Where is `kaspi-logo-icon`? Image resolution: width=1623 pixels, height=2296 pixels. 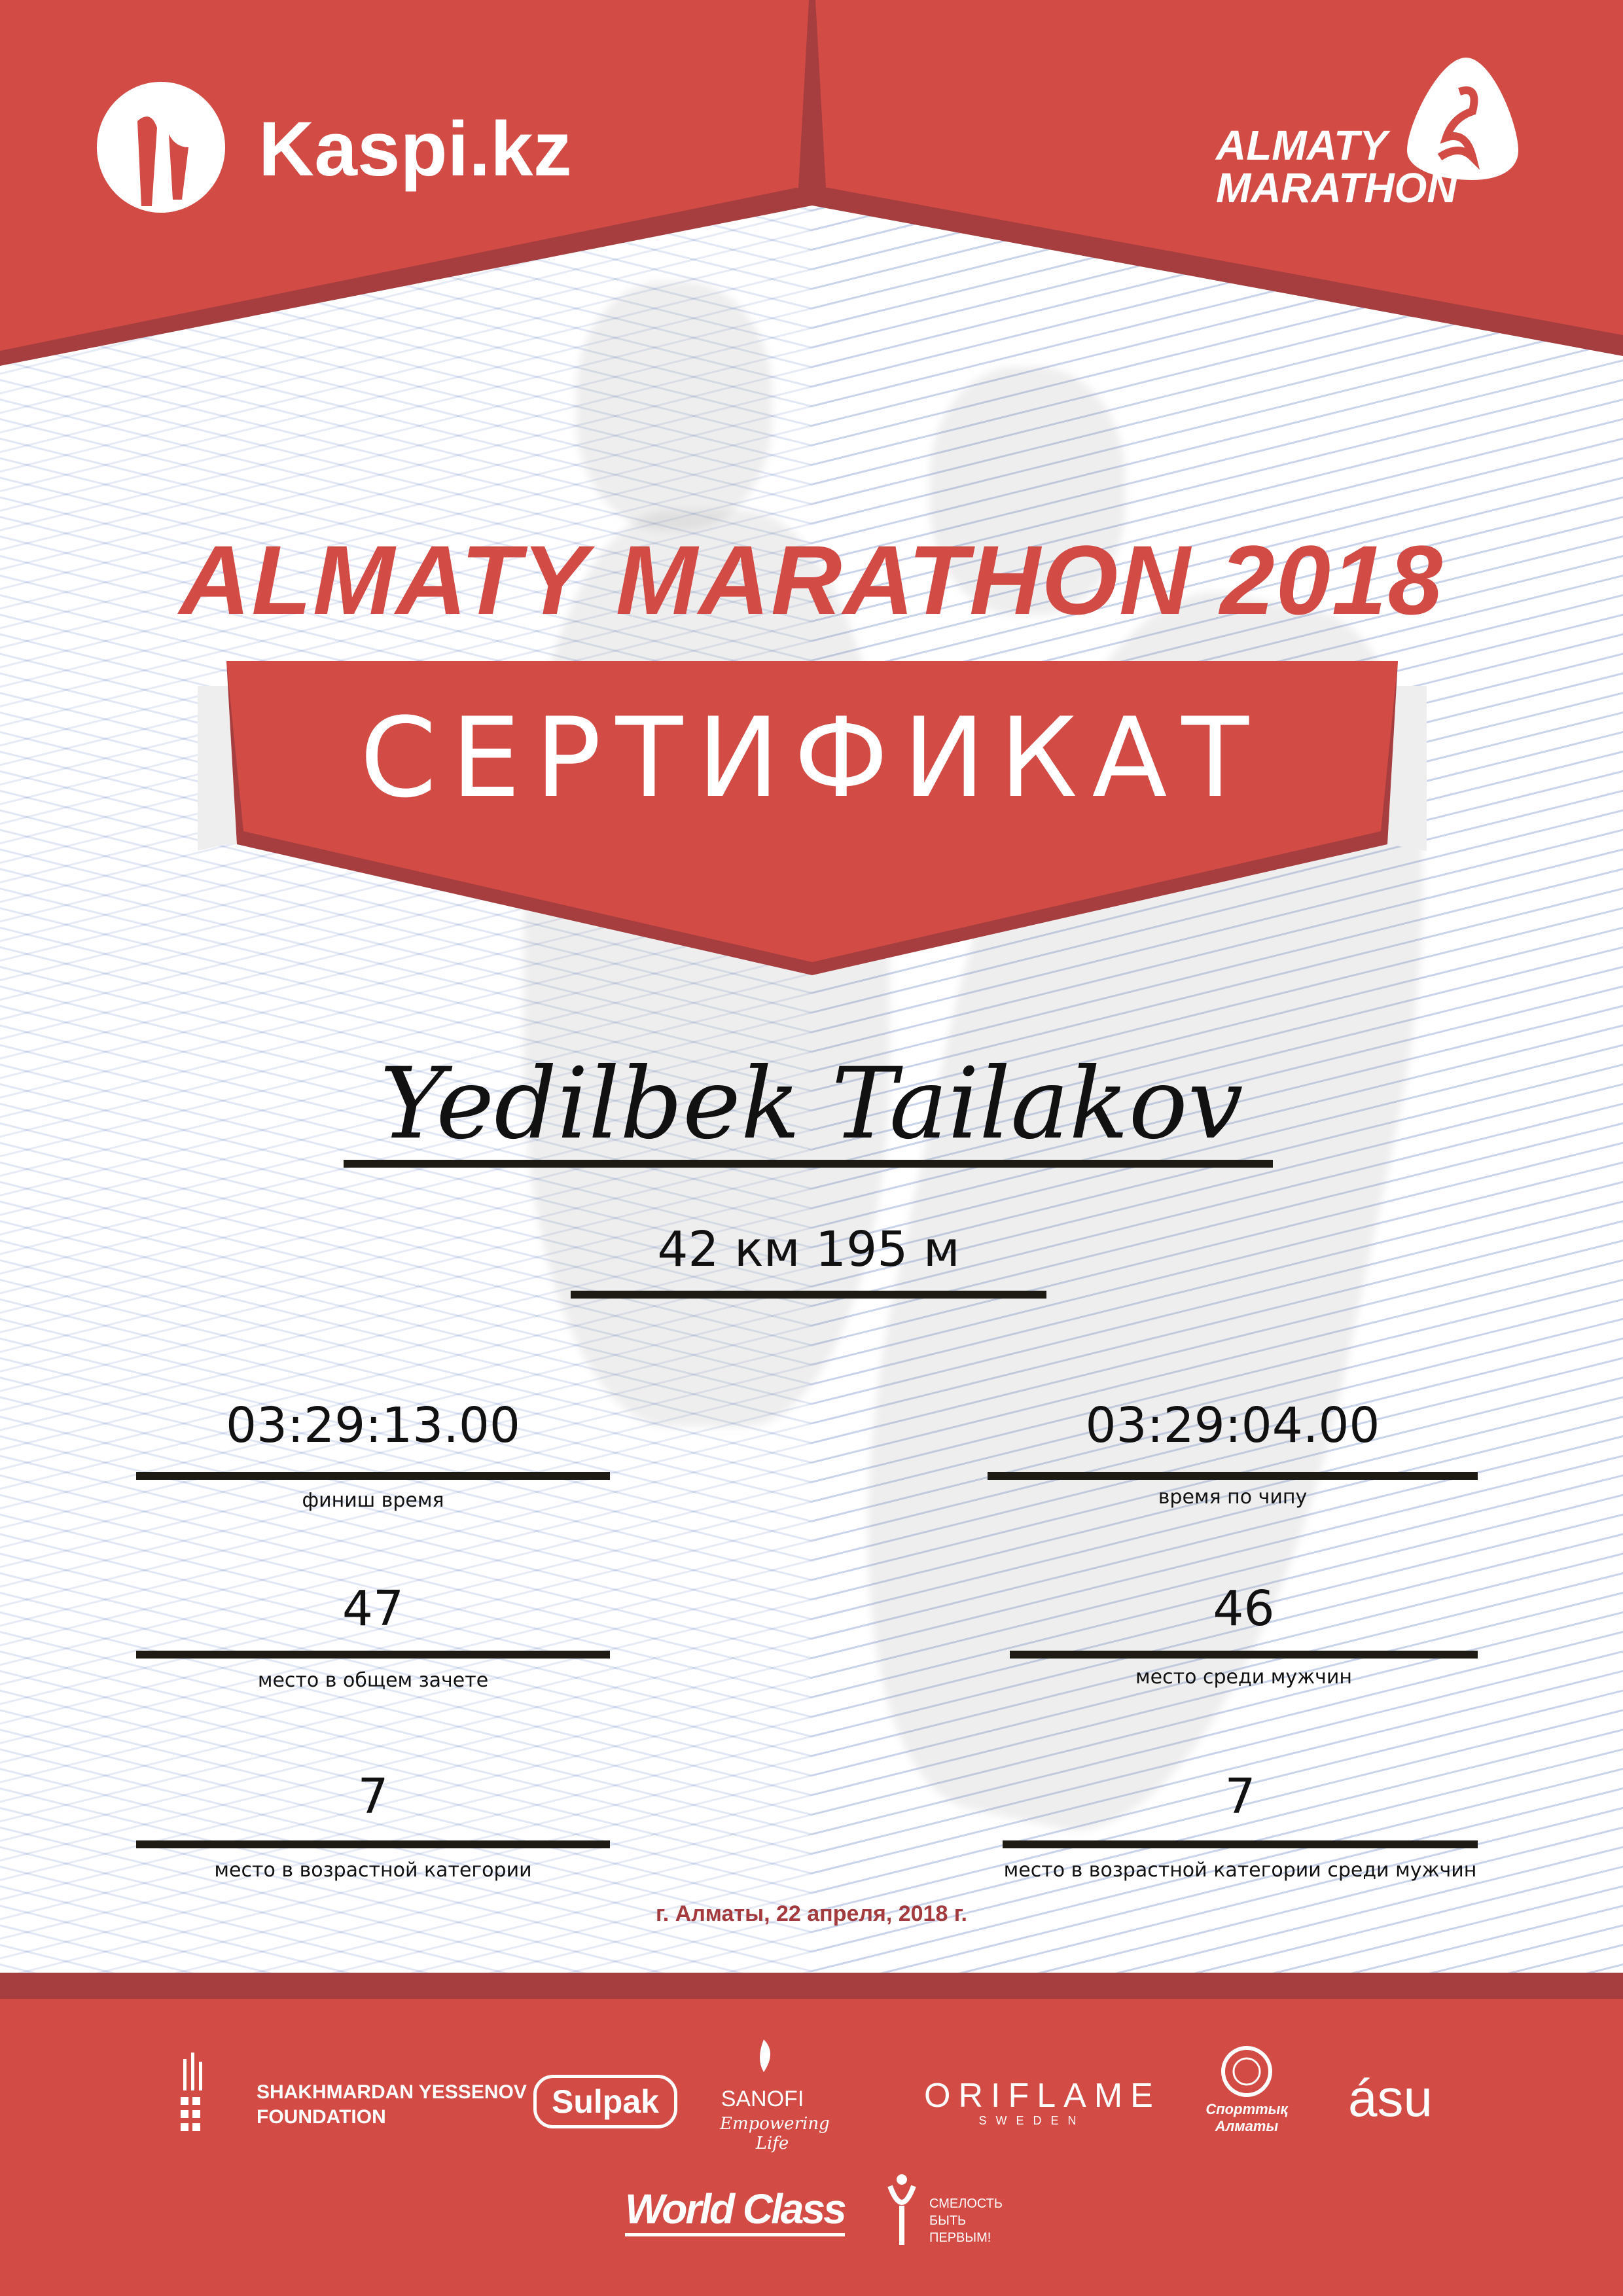
kaspi-logo-icon is located at coordinates (161, 147).